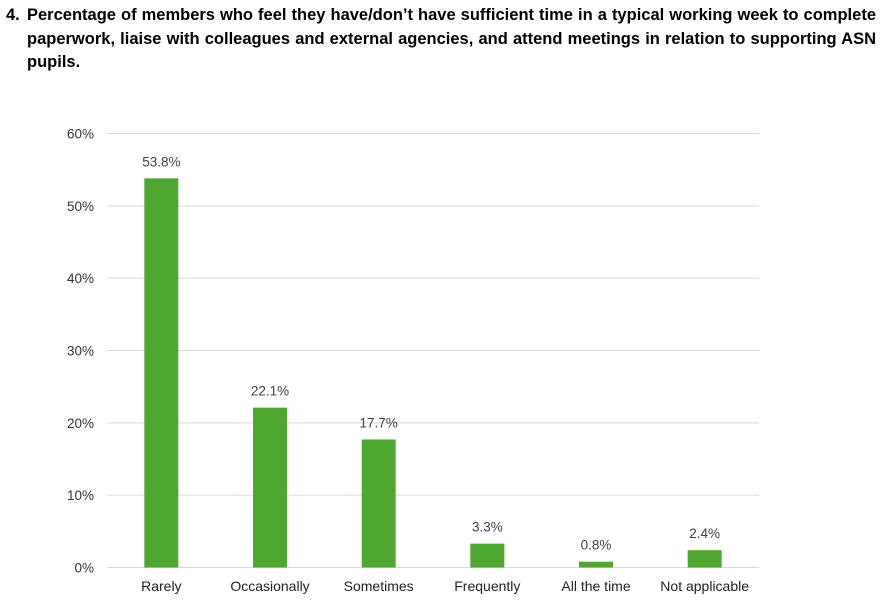 The width and height of the screenshot is (887, 602). Describe the element at coordinates (269, 586) in the screenshot. I see `category-label: Occasionally` at that location.